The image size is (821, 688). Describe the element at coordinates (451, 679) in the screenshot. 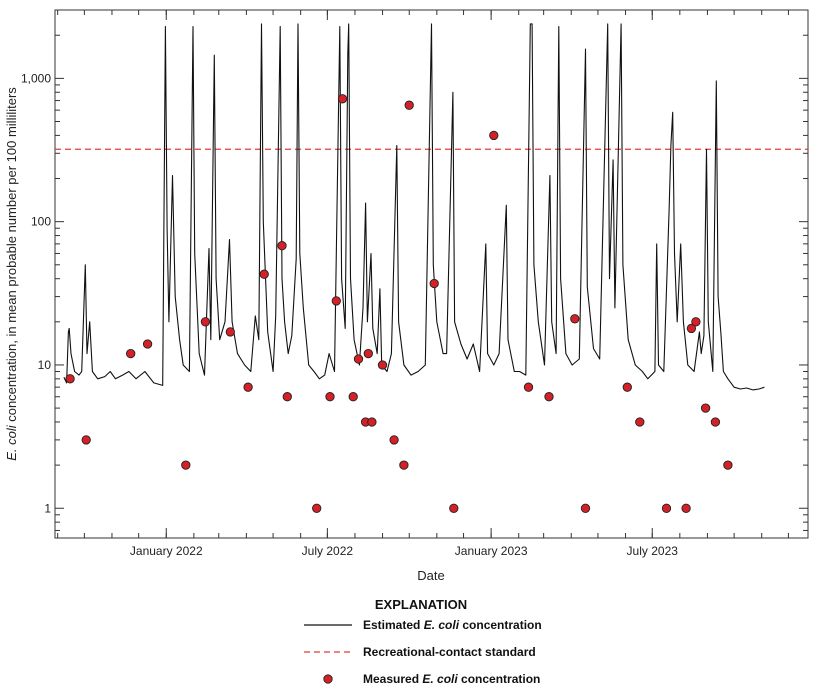

I see `legend-point-label: Measured E. coli concentration` at that location.